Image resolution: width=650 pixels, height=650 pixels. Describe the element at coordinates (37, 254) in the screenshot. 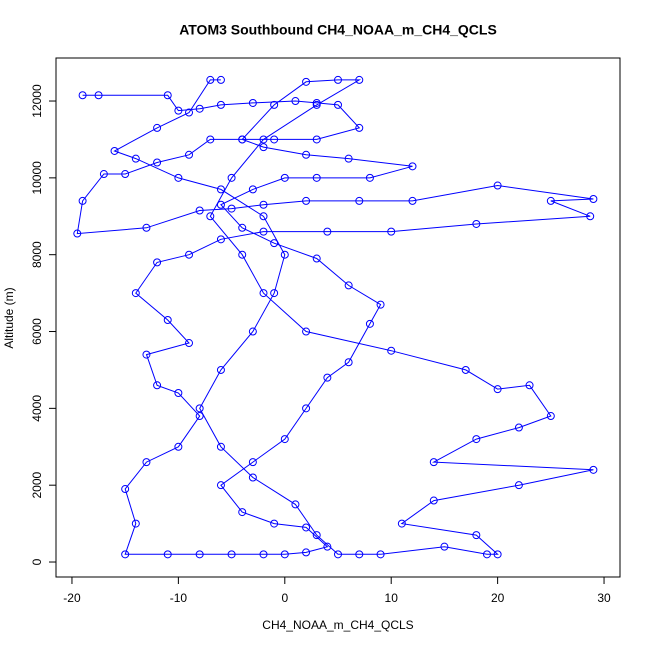

I see `y-tick-label: 8000` at that location.